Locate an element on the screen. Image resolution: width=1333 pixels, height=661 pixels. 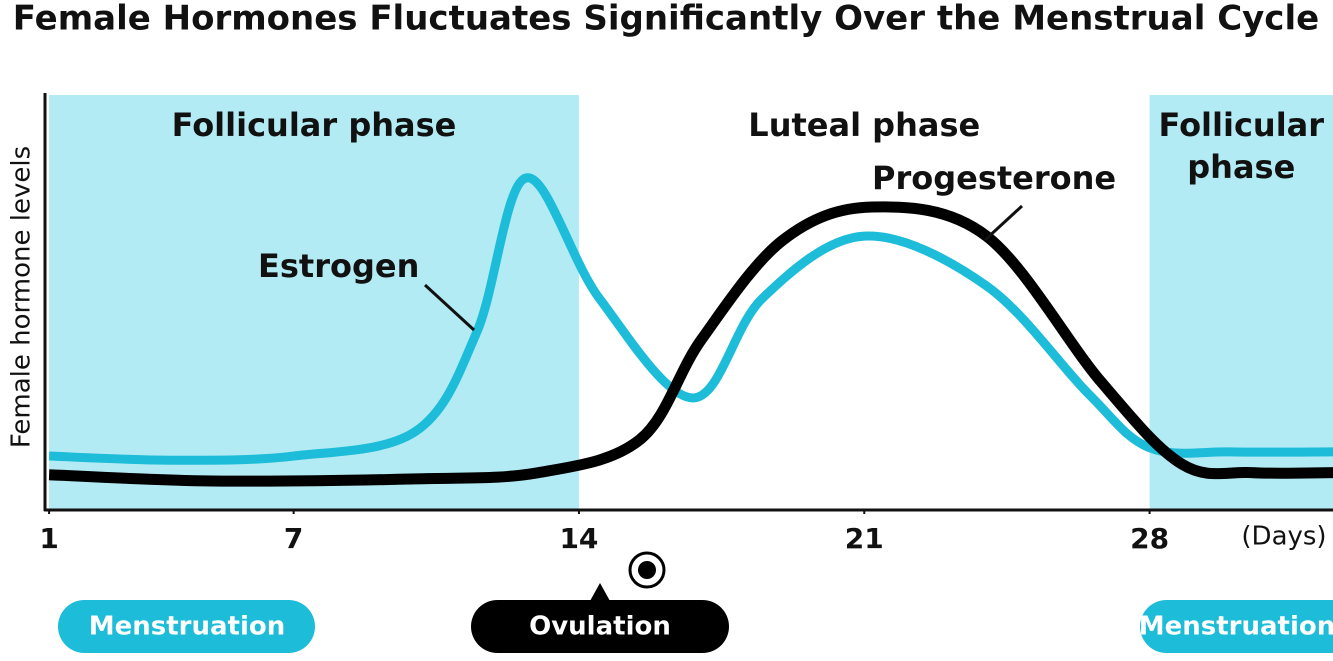
x-axis-label: (Days) is located at coordinates (1283, 537).